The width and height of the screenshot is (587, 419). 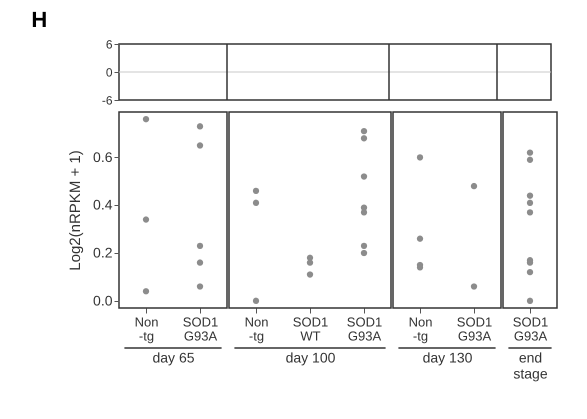 What do you see at coordinates (39, 19) in the screenshot?
I see `chart-title: H` at bounding box center [39, 19].